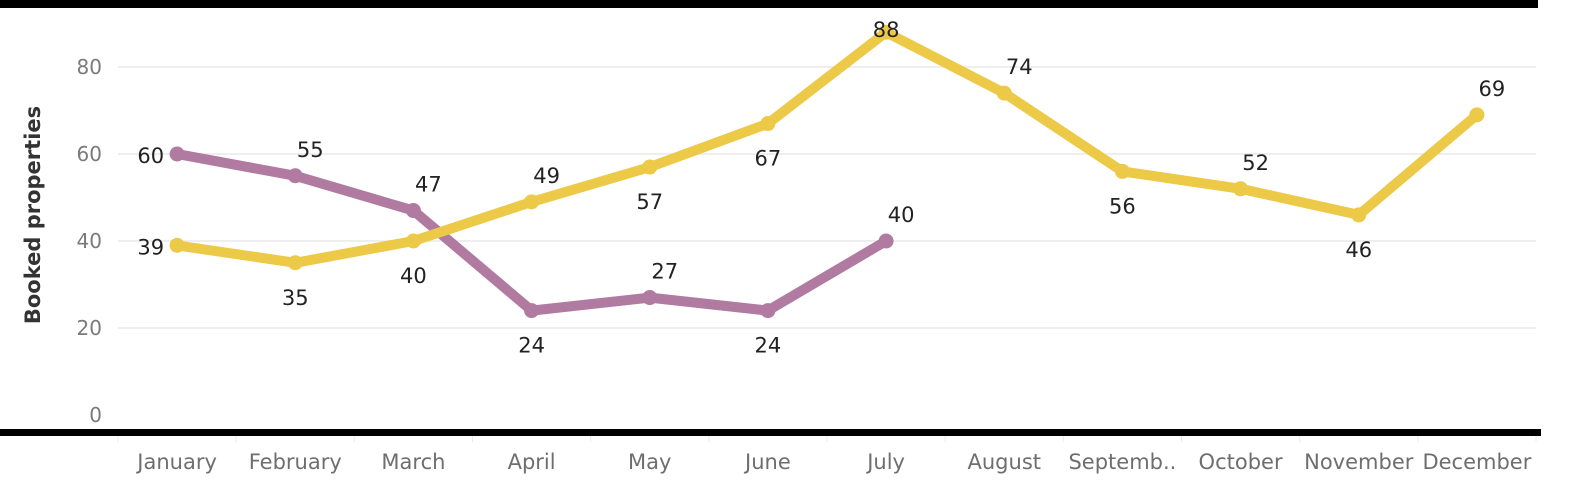  I want to click on x-tick-label: July, so click(885, 462).